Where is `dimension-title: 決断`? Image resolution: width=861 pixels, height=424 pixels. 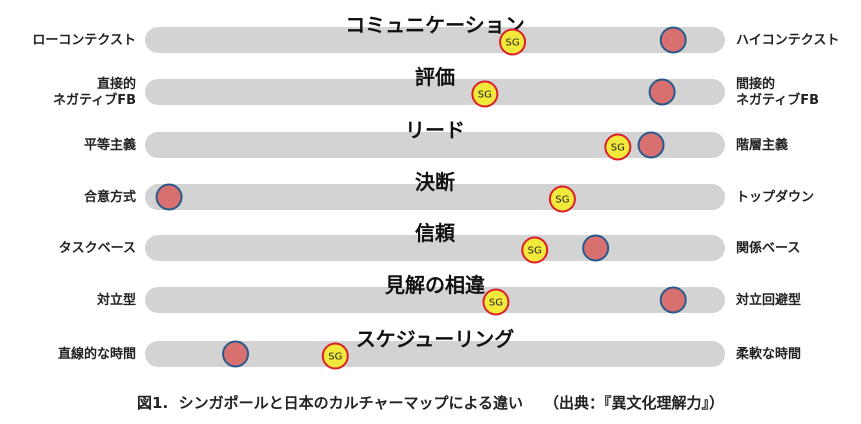 dimension-title: 決断 is located at coordinates (435, 182).